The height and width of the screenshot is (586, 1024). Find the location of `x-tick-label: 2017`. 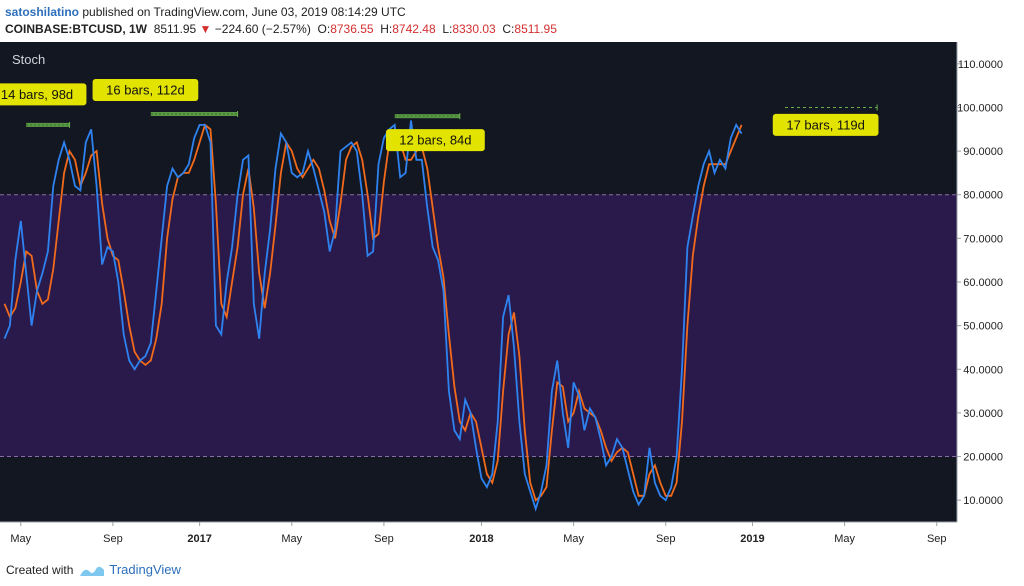

x-tick-label: 2017 is located at coordinates (199, 539).